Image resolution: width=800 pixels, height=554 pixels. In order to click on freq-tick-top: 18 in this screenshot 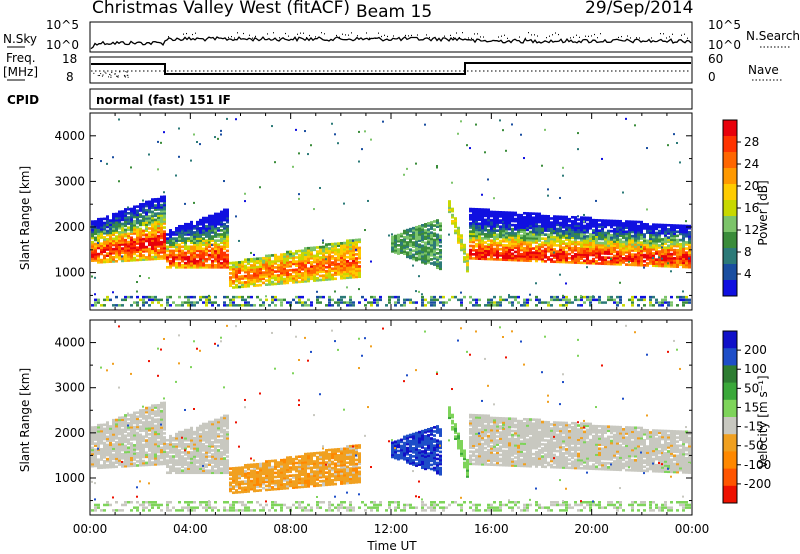, I will do `click(69, 59)`.